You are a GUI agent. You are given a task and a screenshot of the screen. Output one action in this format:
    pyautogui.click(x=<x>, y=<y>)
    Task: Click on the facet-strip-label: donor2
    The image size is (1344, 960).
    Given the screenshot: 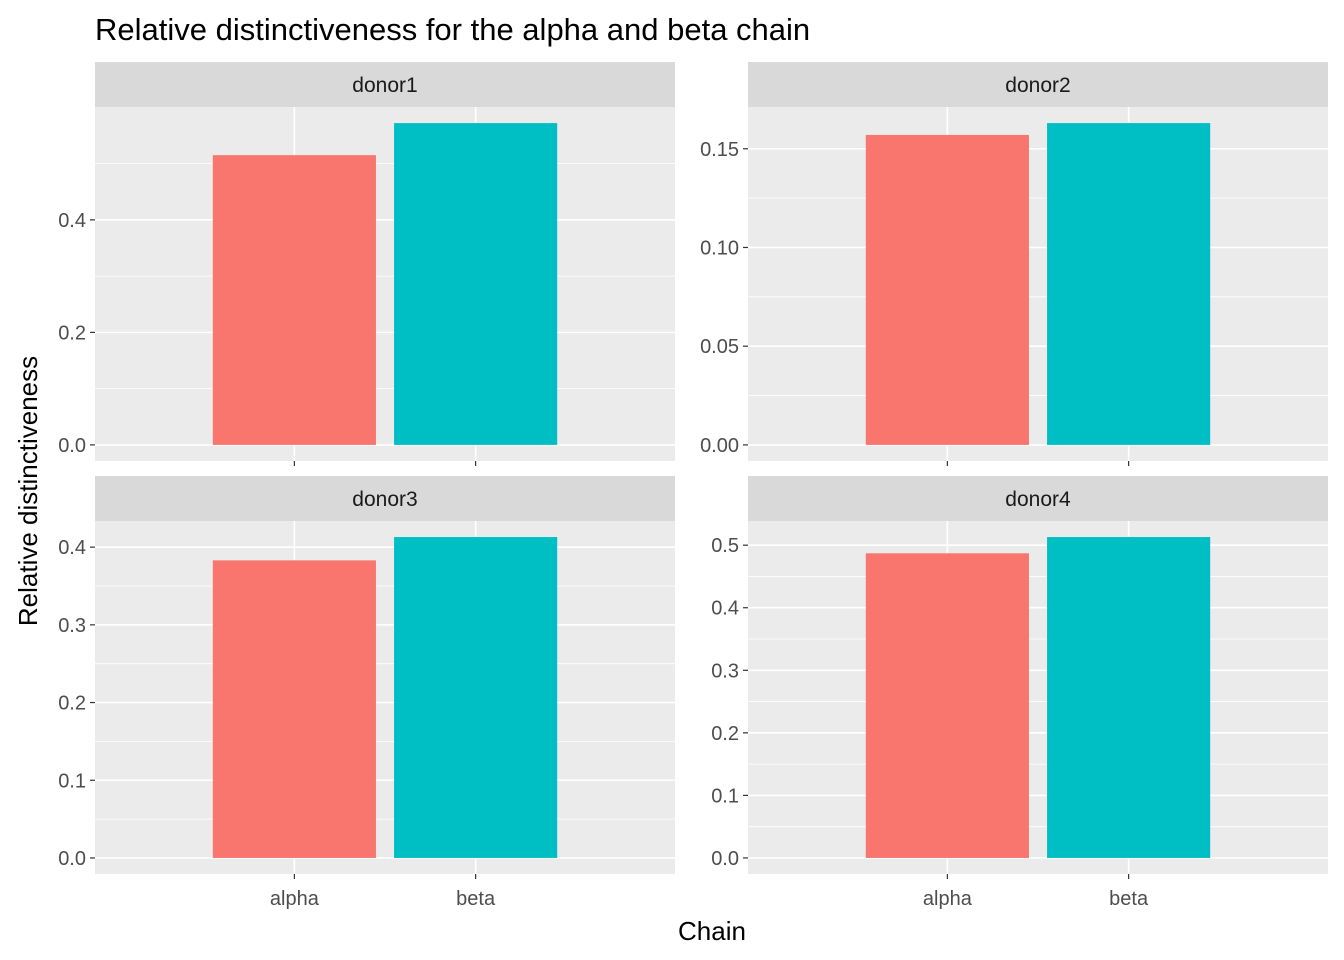 What is the action you would take?
    pyautogui.click(x=1037, y=85)
    